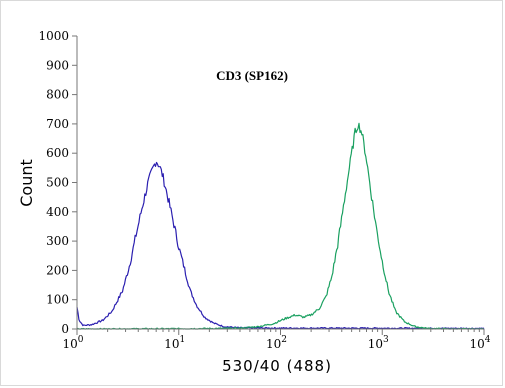 The height and width of the screenshot is (388, 505). Describe the element at coordinates (57, 241) in the screenshot. I see `y-tick-label: 300` at that location.